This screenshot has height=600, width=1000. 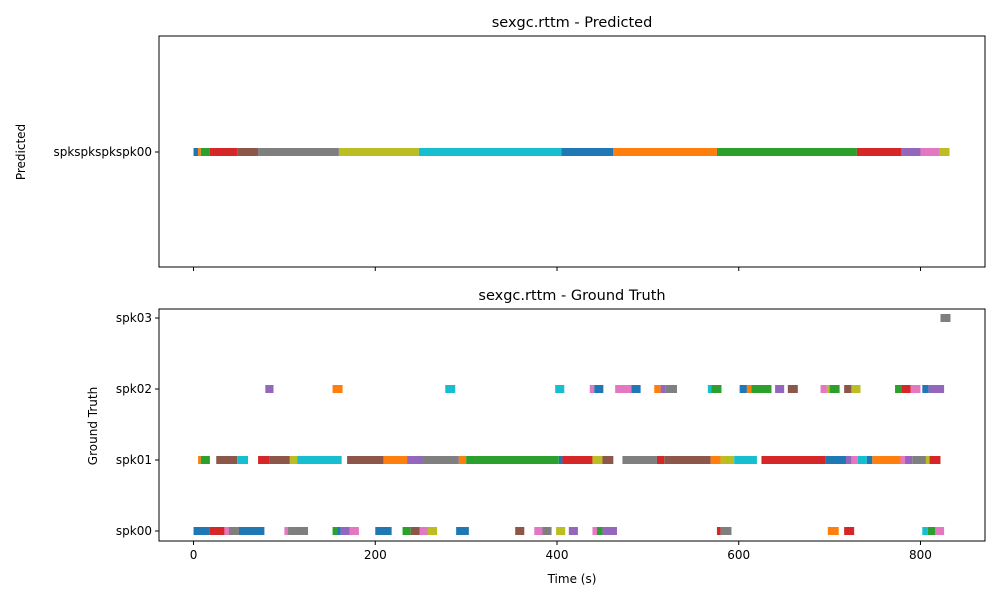 What do you see at coordinates (134, 460) in the screenshot?
I see `y-tick-label-spk01: spk01` at bounding box center [134, 460].